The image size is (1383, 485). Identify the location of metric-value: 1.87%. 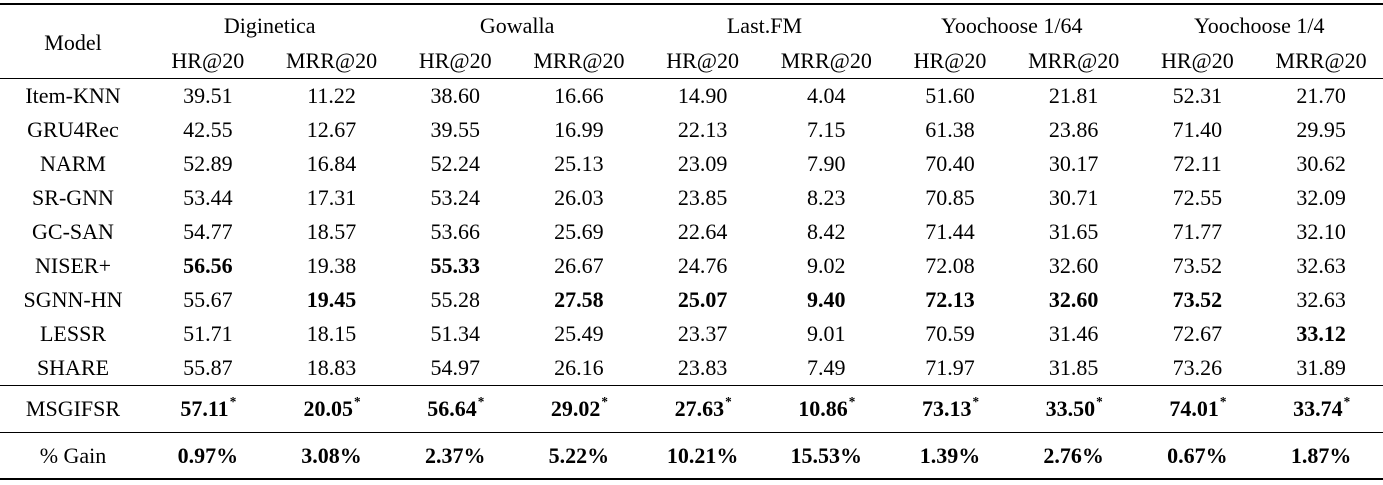
(1321, 455).